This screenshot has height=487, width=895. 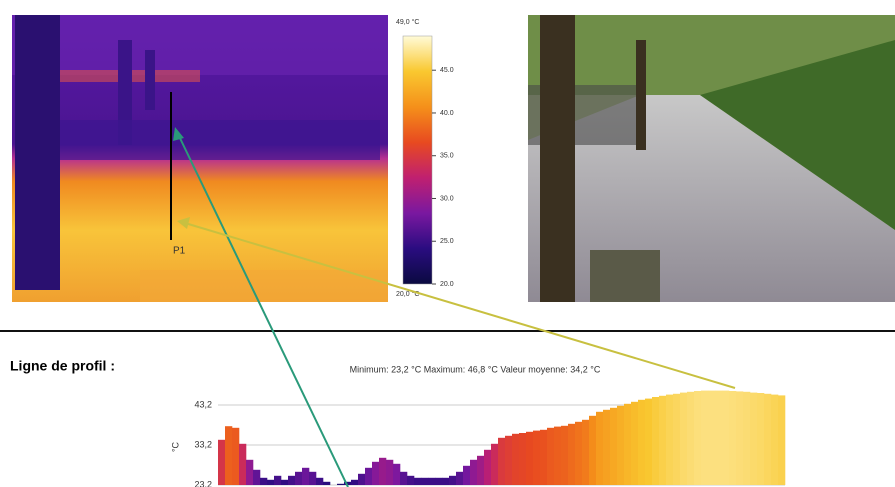 What do you see at coordinates (407, 22) in the screenshot?
I see `colorbar-max-label: 49,0 °C` at bounding box center [407, 22].